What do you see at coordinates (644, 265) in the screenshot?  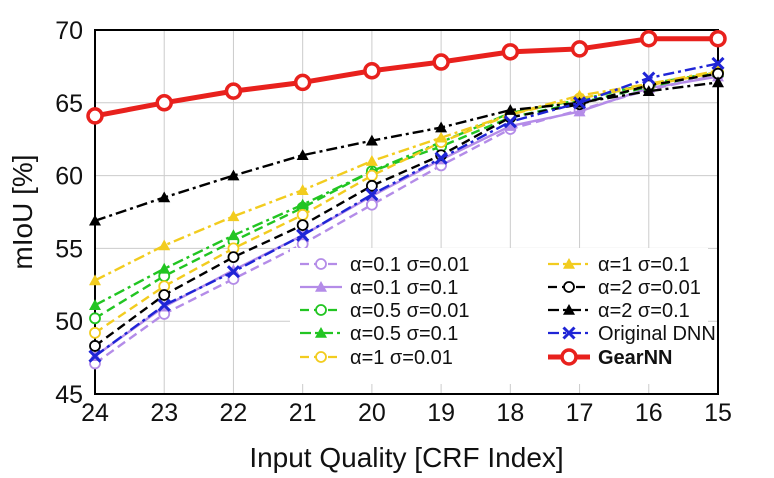 I see `legend-label: α=1 σ=0.1` at bounding box center [644, 265].